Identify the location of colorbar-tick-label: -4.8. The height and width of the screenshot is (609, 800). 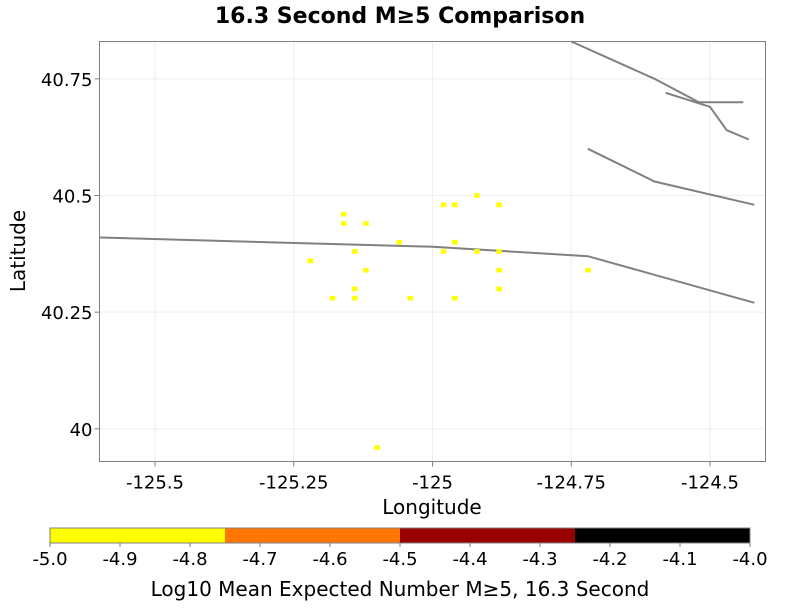
(189, 559).